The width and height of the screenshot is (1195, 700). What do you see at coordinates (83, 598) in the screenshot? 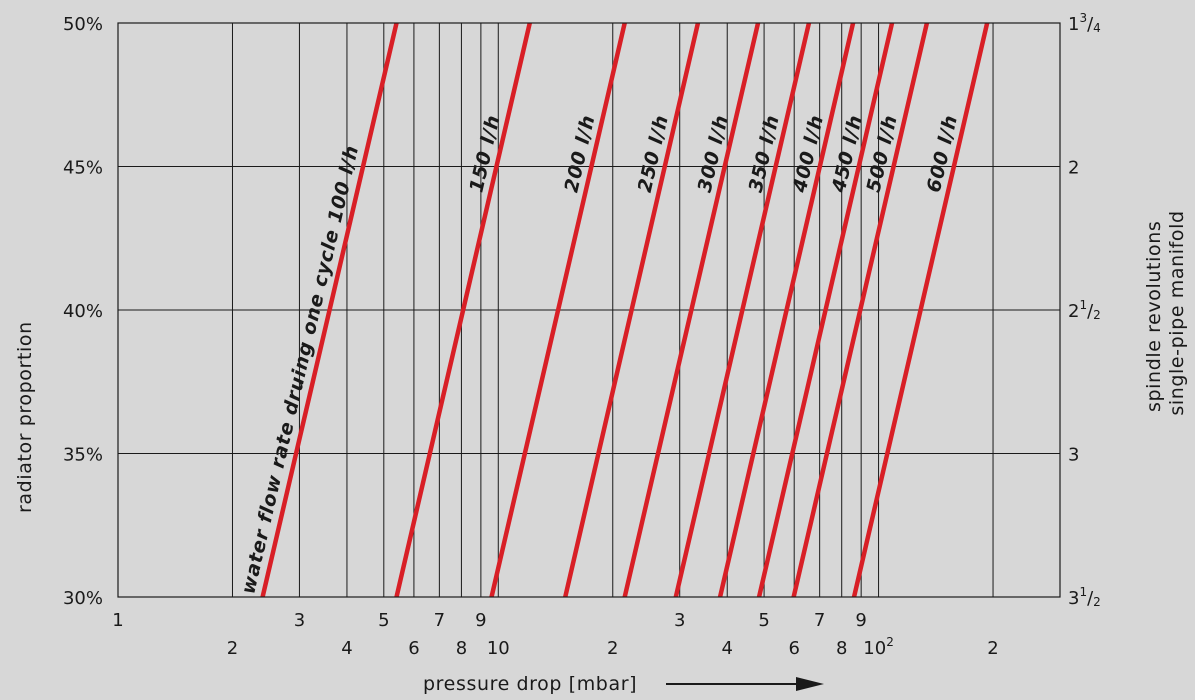
I see `y-tick-label: 30%` at bounding box center [83, 598].